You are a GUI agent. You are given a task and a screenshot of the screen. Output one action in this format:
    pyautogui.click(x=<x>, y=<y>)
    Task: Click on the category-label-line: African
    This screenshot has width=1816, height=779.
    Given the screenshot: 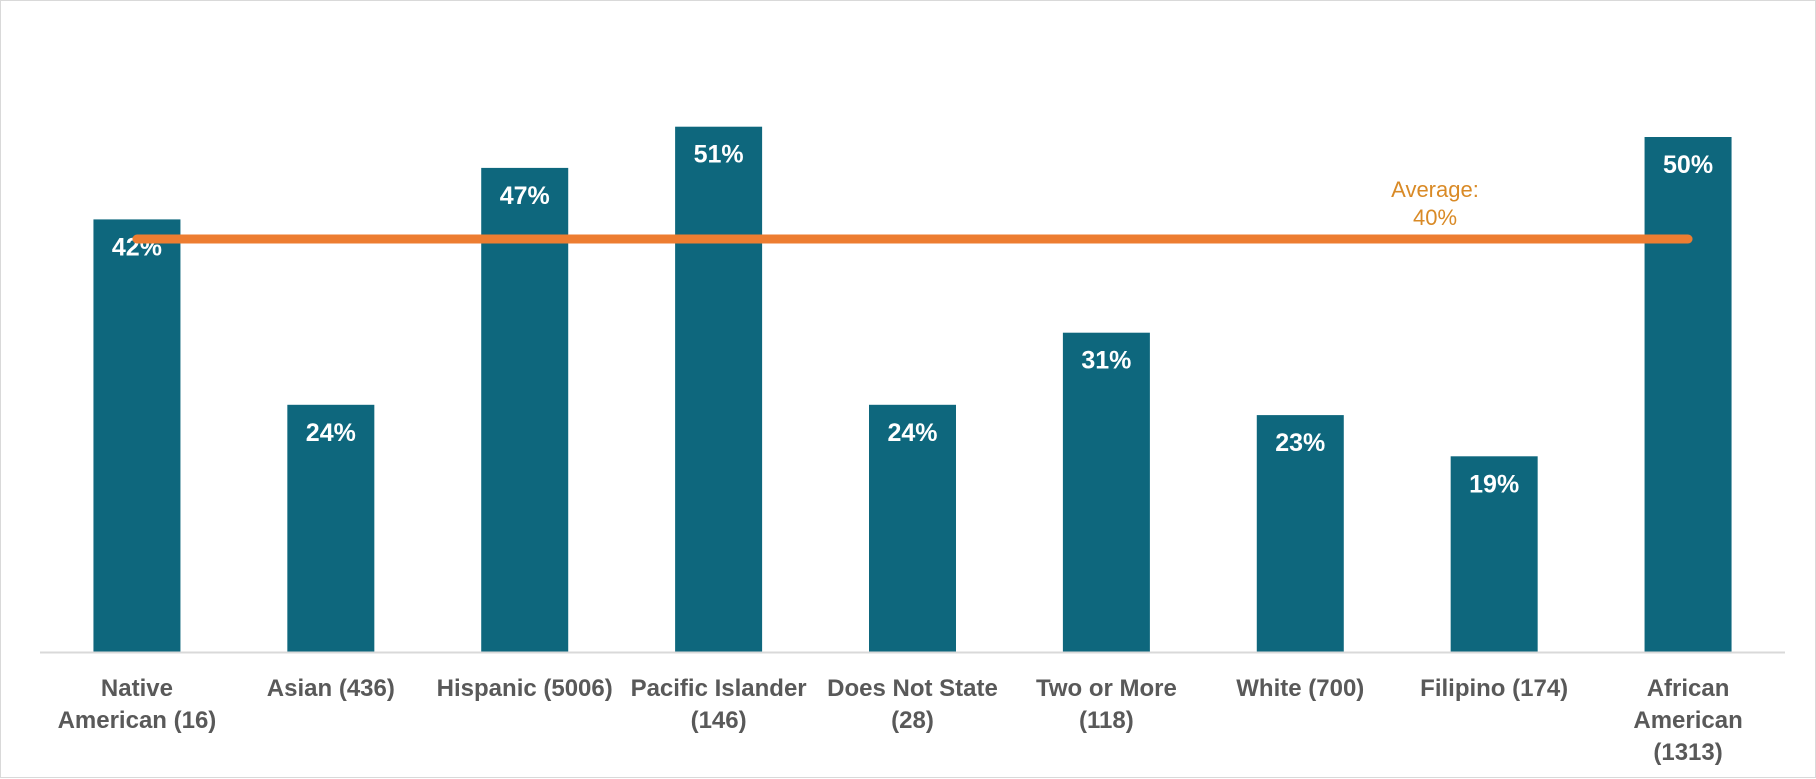 What is the action you would take?
    pyautogui.click(x=1688, y=688)
    